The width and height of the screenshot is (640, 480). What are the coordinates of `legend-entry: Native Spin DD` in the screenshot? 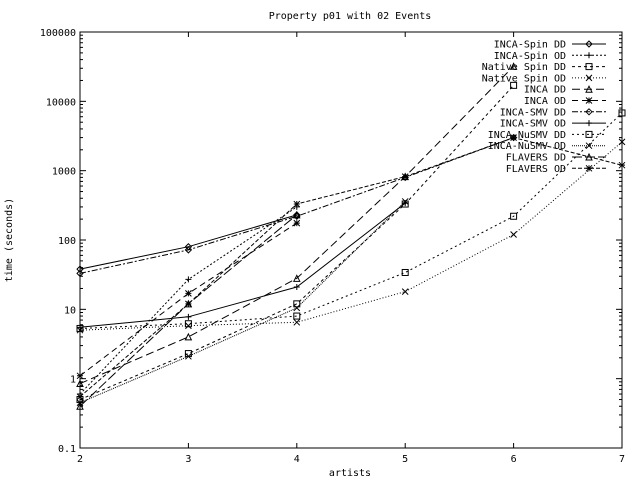 It's located at (544, 67).